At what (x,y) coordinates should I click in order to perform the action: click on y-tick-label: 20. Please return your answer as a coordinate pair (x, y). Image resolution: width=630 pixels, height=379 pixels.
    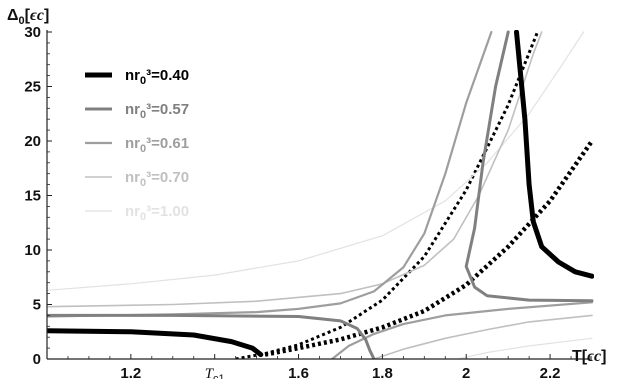
    Looking at the image, I should click on (32, 141).